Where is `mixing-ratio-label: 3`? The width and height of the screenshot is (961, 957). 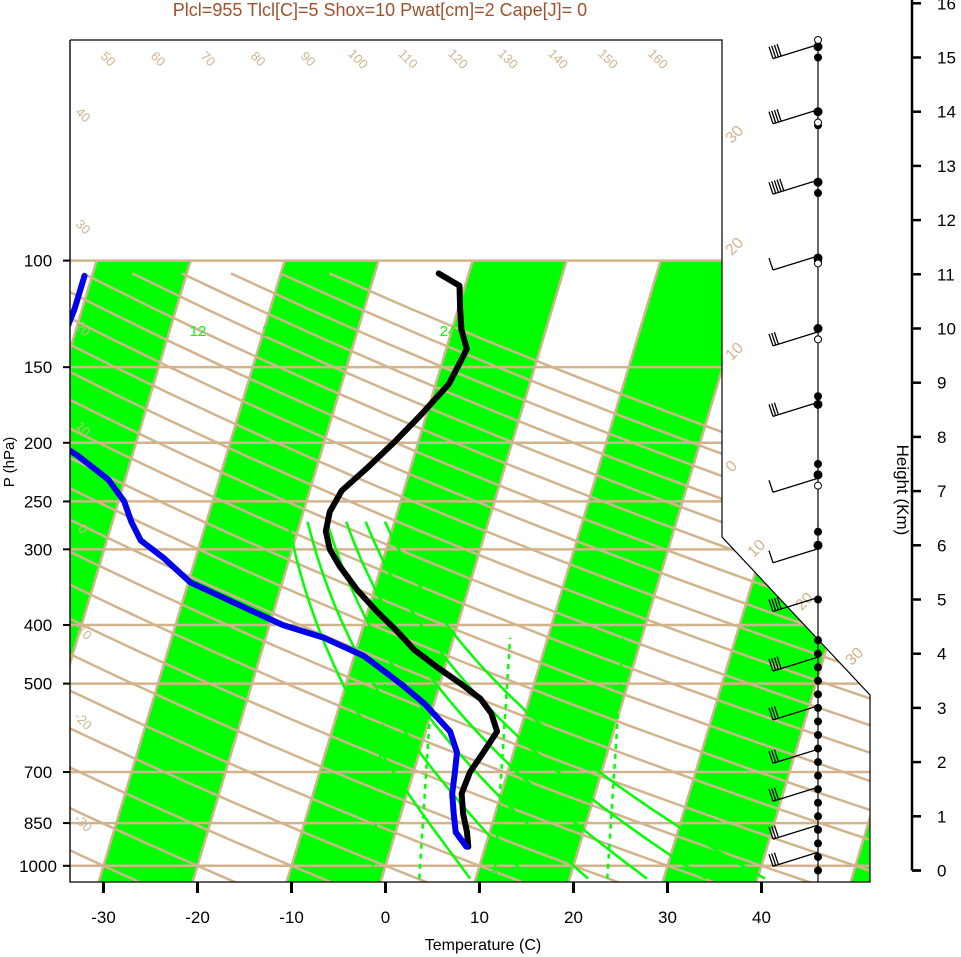
mixing-ratio-label: 3 is located at coordinates (365, 875).